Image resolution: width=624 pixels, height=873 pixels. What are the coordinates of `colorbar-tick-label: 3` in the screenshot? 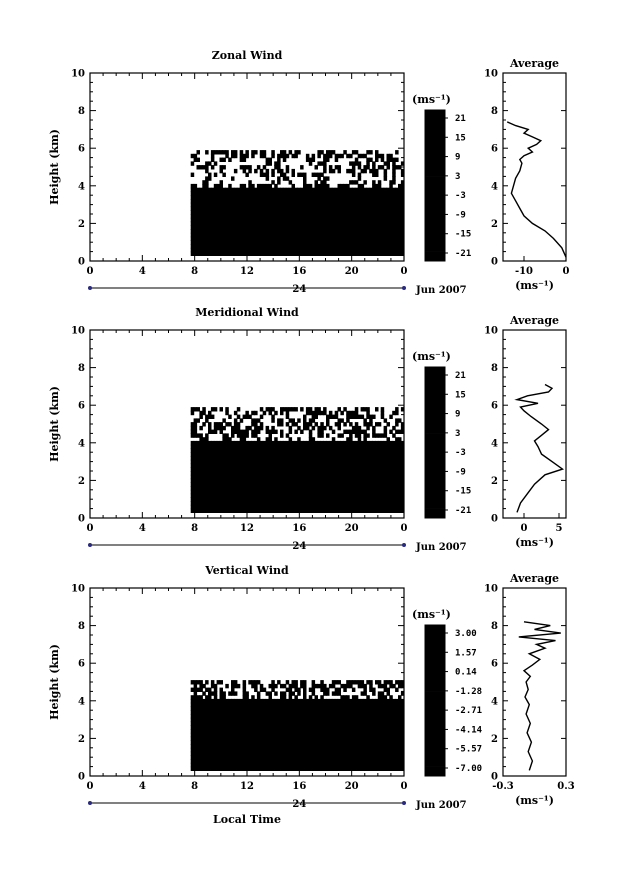 It's located at (457, 177).